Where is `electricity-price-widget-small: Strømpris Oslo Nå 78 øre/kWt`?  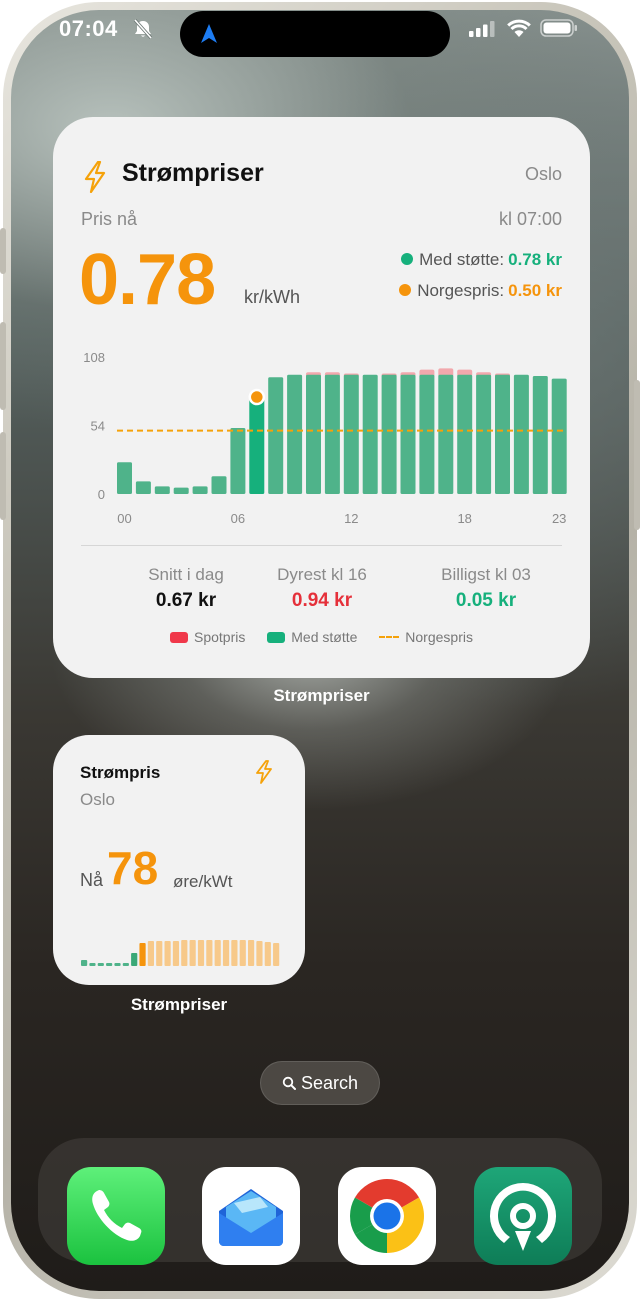 electricity-price-widget-small: Strømpris Oslo Nå 78 øre/kWt is located at coordinates (179, 860).